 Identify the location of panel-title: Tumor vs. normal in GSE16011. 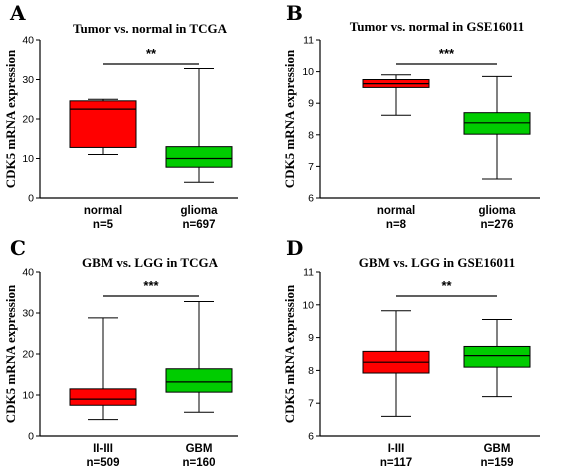
(437, 26).